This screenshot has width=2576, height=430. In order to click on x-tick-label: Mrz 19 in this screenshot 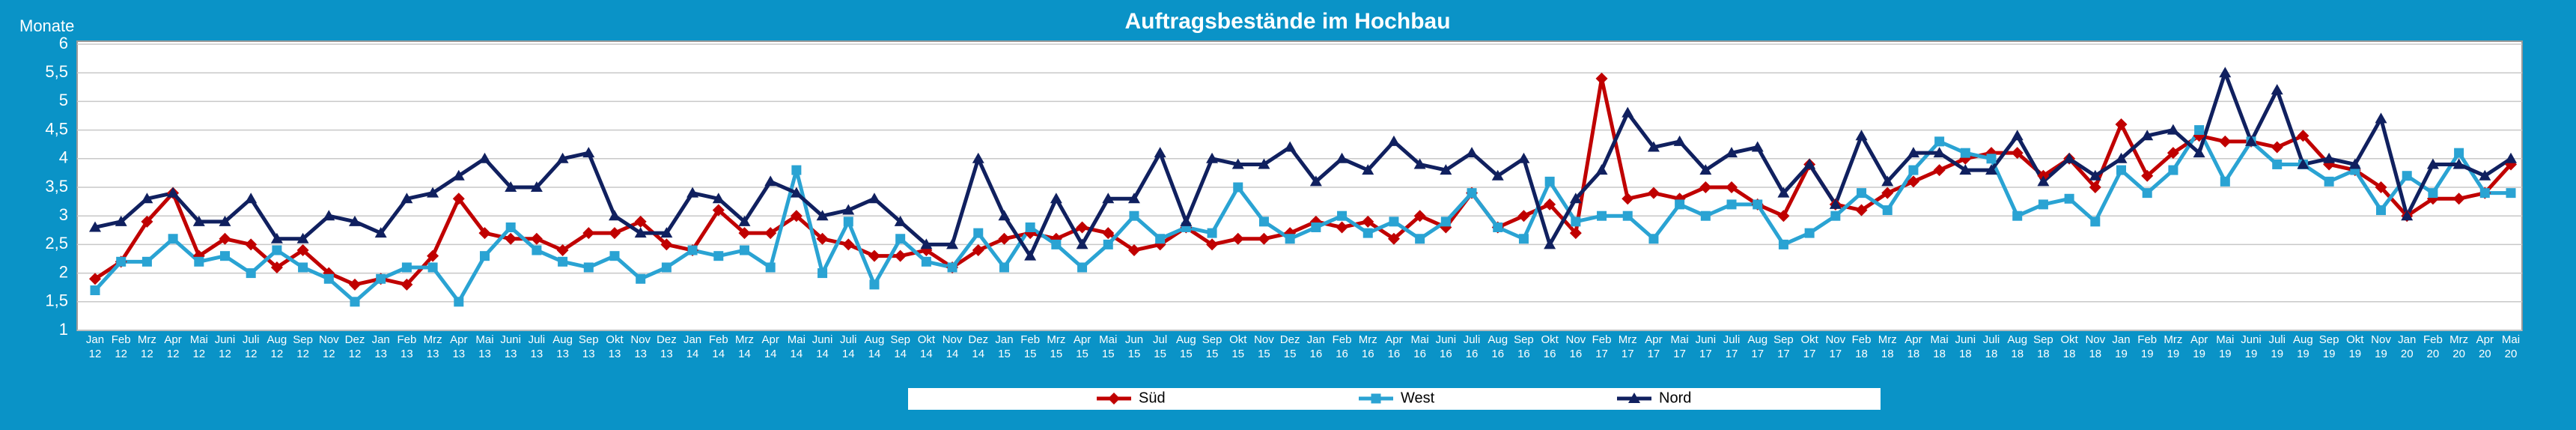, I will do `click(2173, 346)`.